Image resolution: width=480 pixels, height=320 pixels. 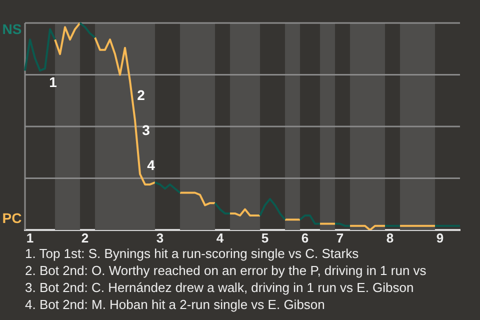 I want to click on text: 2. Bot 2nd: O. Worthy reached on an error by the P, driving in 1 run vs, so click(x=225, y=270).